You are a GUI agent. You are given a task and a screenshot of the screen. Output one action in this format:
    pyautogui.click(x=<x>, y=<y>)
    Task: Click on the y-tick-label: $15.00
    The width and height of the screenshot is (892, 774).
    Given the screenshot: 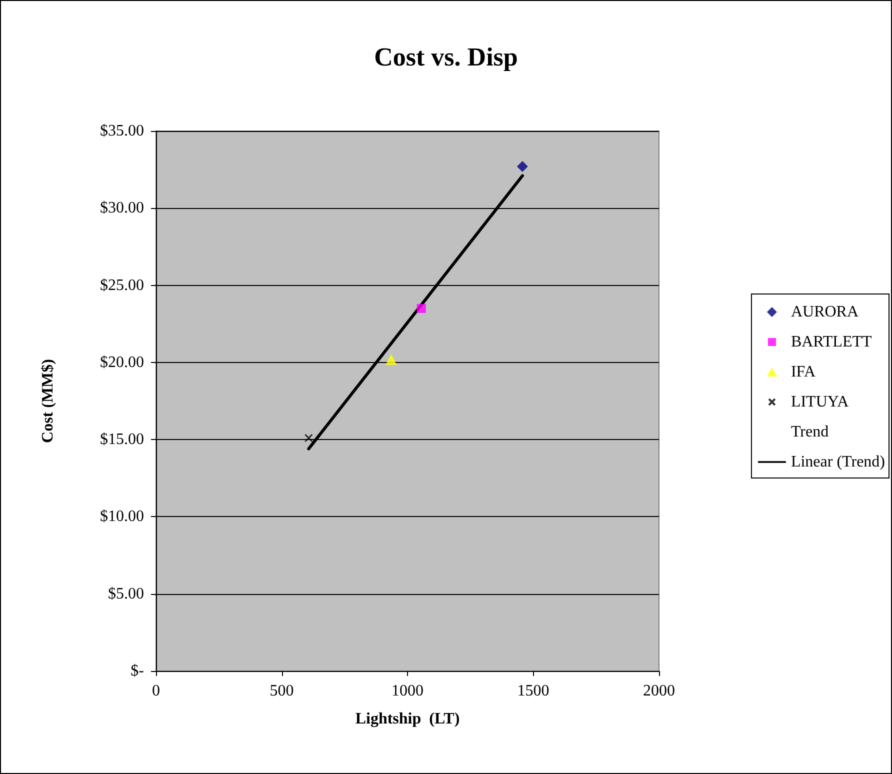 What is the action you would take?
    pyautogui.click(x=122, y=439)
    